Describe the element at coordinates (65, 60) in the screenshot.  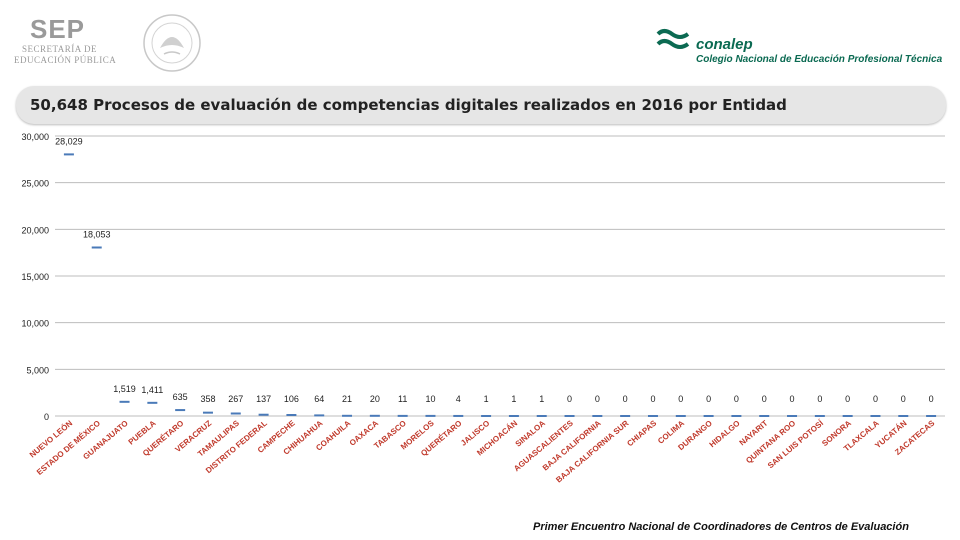
I see `sep-subtitle-line2: EDUCACIÓN PÚBLICA` at that location.